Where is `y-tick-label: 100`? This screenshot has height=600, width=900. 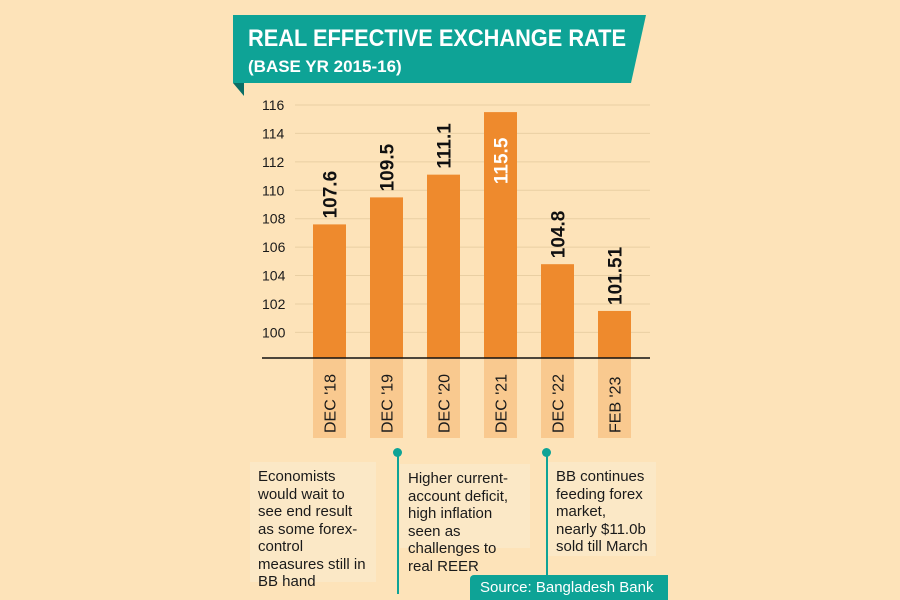 y-tick-label: 100 is located at coordinates (274, 332).